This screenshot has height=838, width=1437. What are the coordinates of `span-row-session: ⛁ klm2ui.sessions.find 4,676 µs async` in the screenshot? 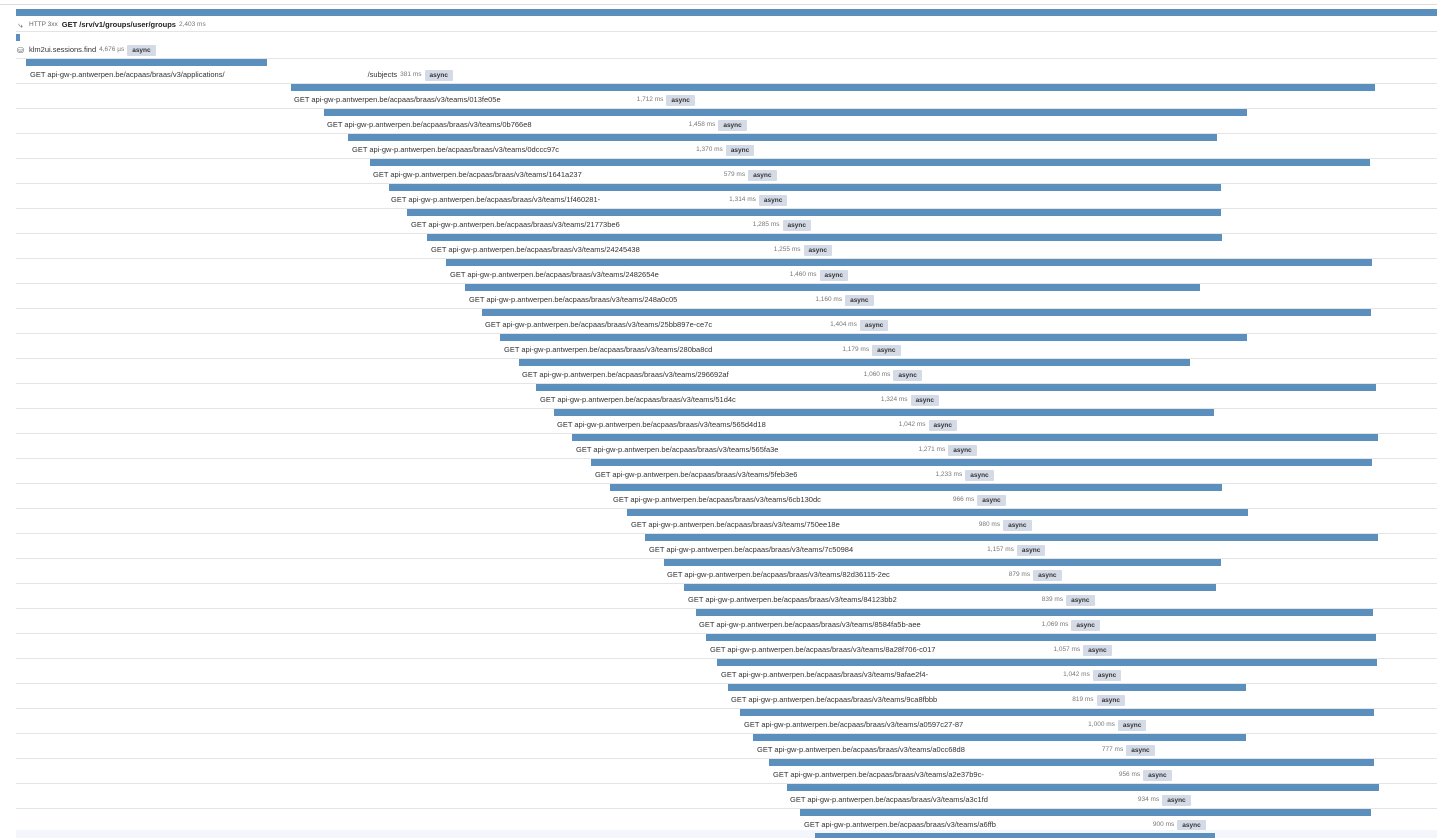 It's located at (726, 46).